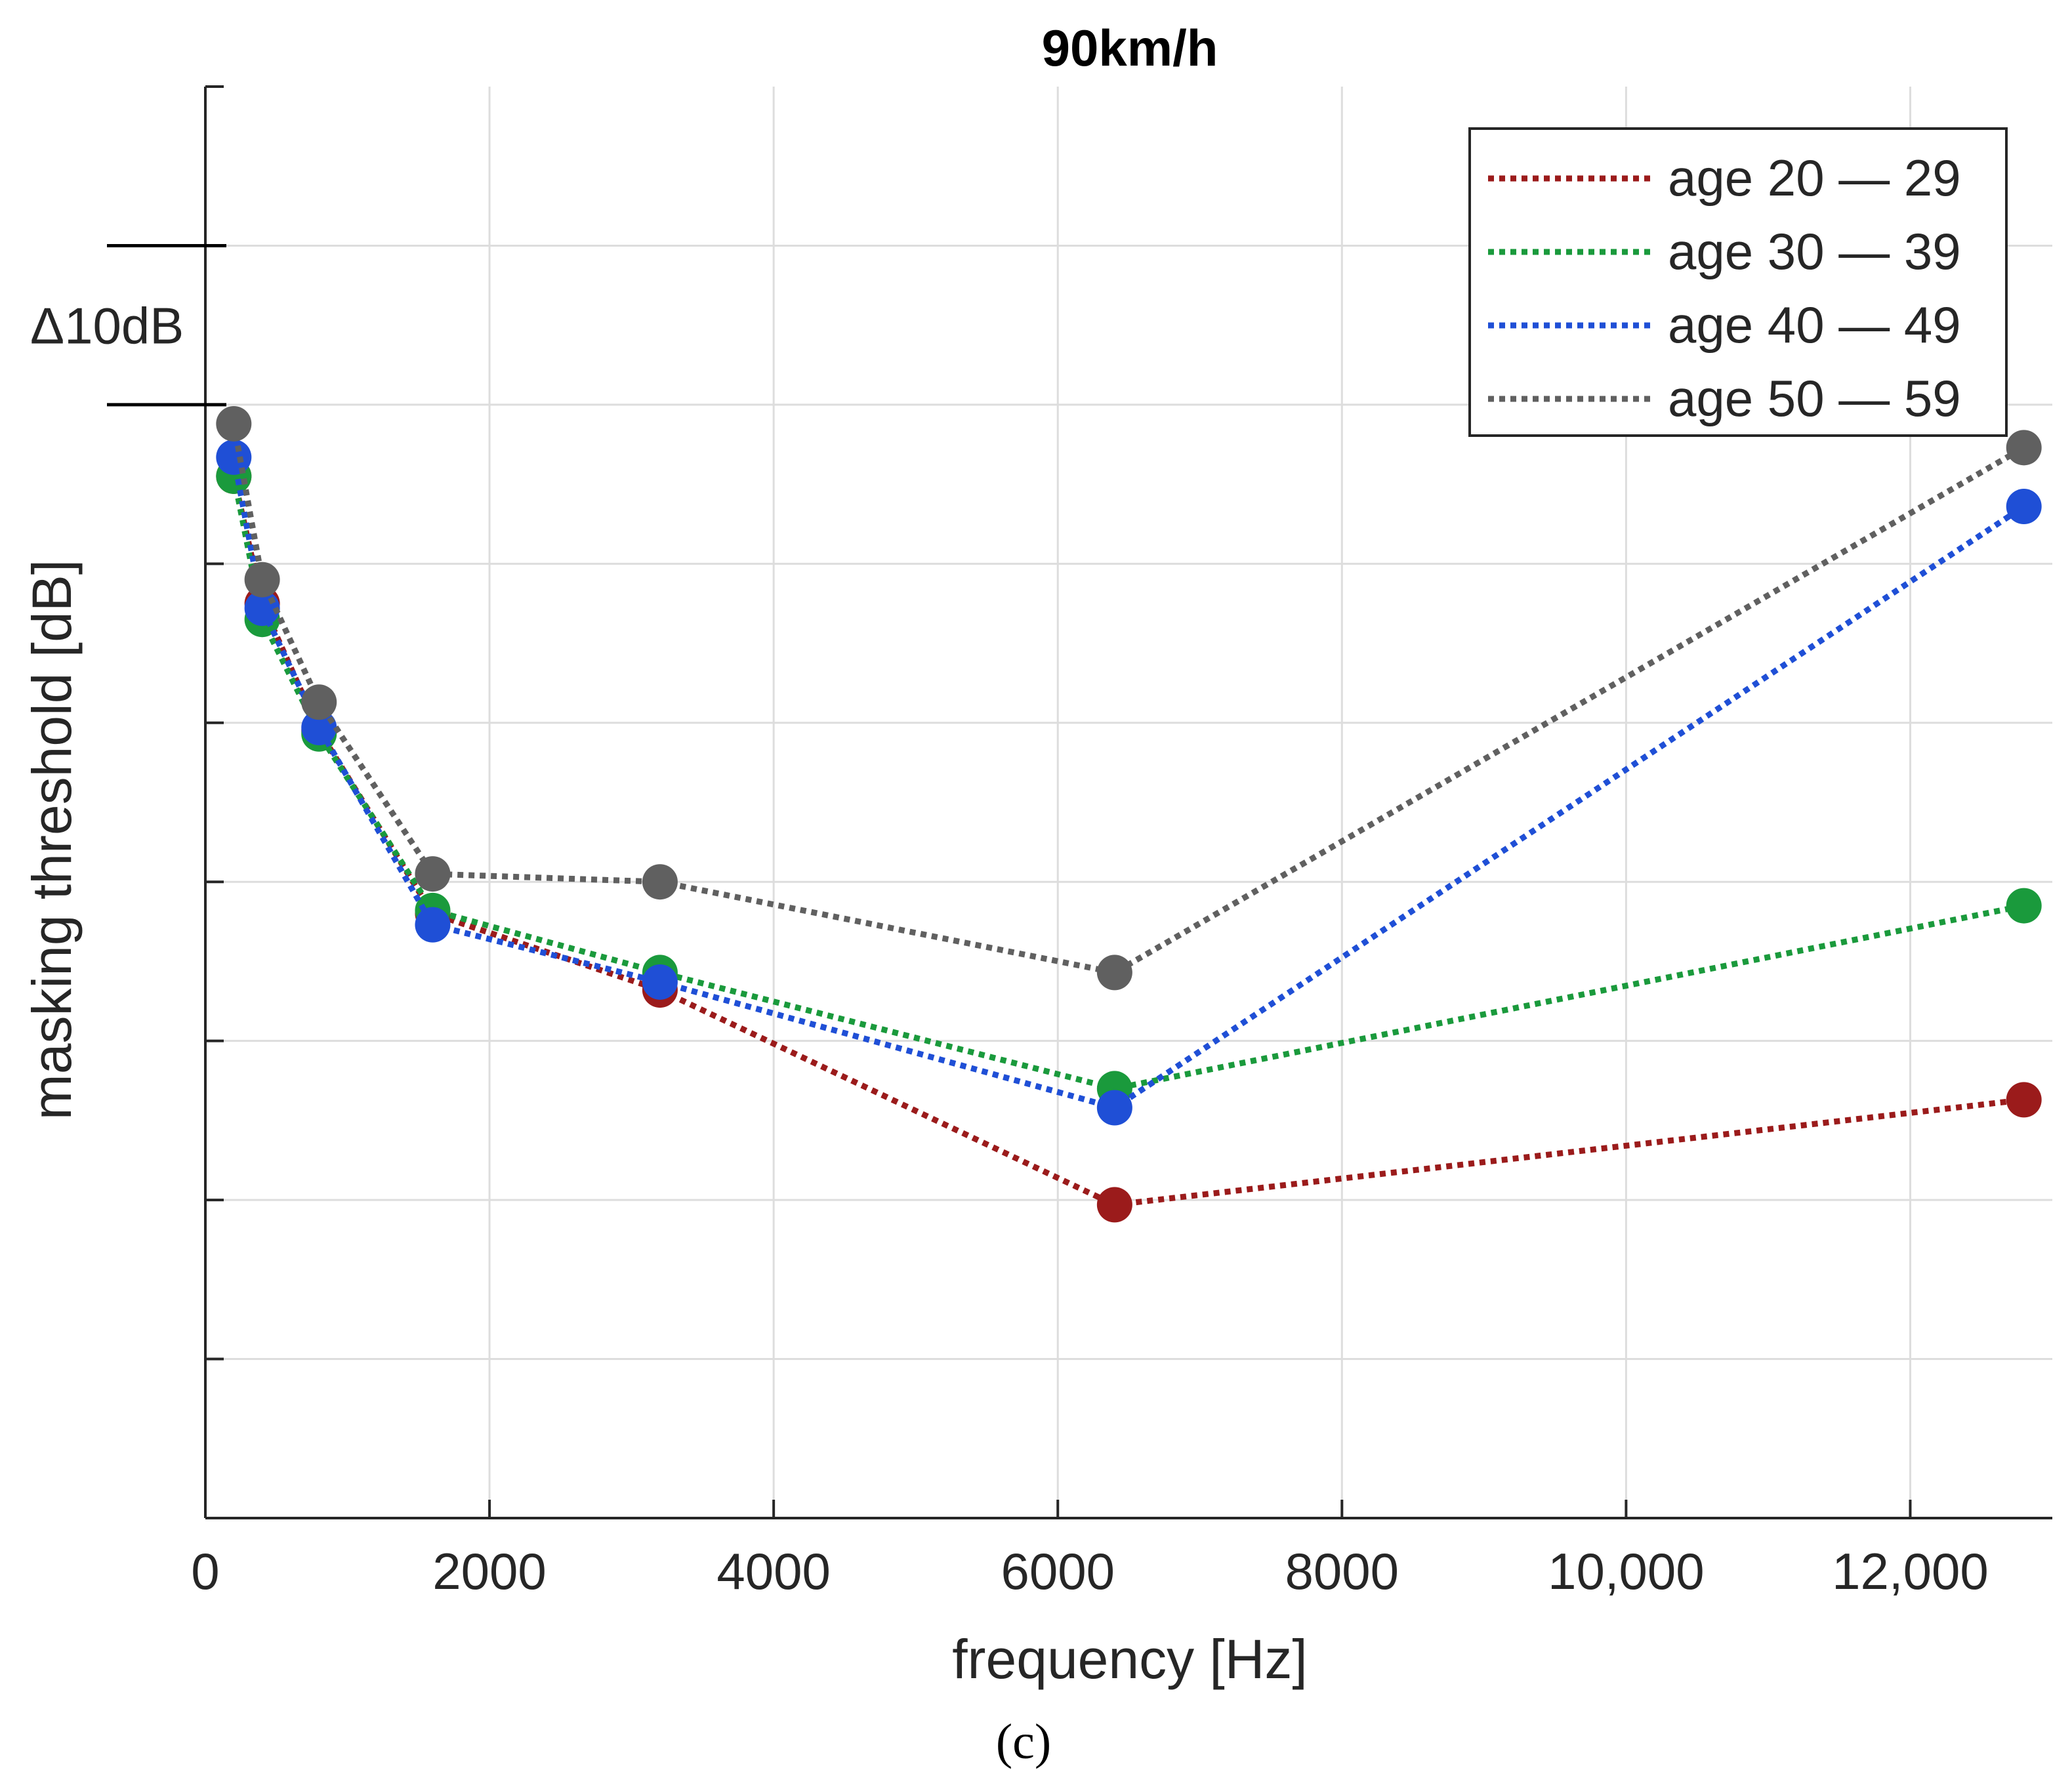 The image size is (2072, 1770). Describe the element at coordinates (1814, 251) in the screenshot. I see `legend-entry: age 30 — 39` at that location.